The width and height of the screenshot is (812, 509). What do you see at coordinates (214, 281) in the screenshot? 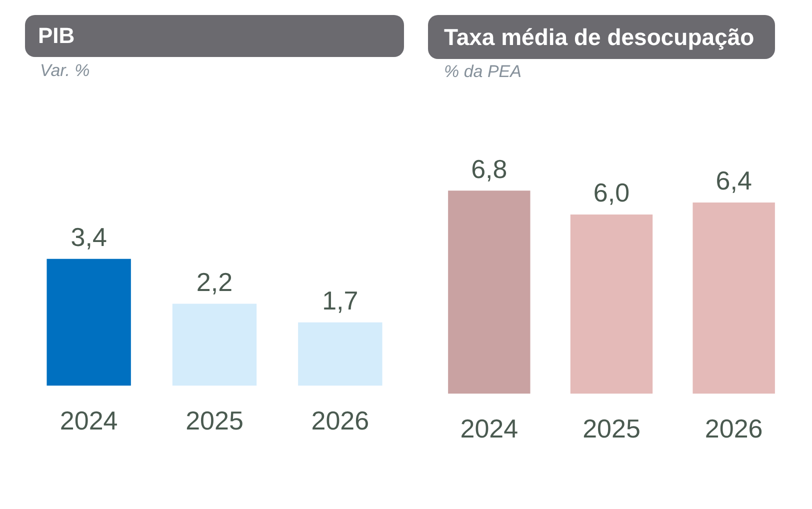
I see `data-label: 2,2` at bounding box center [214, 281].